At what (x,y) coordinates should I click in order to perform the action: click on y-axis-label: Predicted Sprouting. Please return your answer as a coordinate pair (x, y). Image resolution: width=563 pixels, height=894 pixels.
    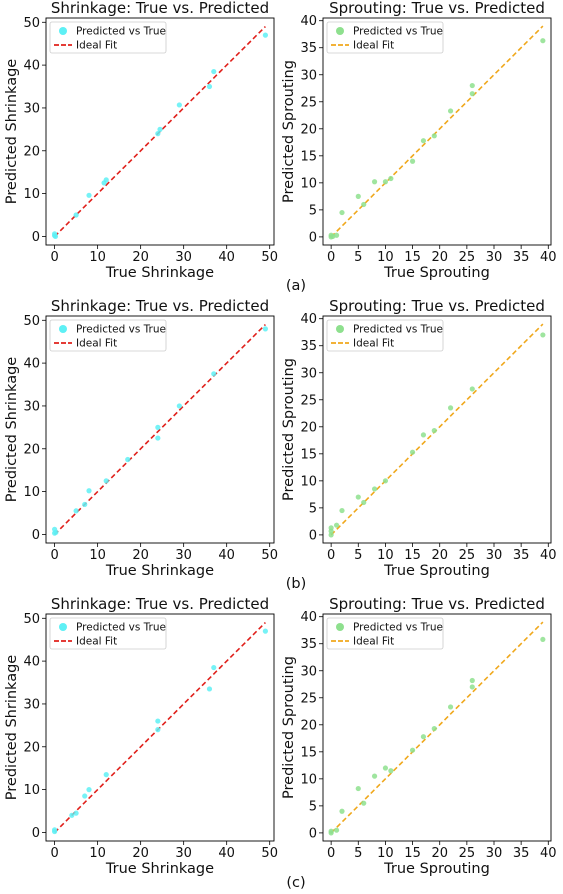
    Looking at the image, I should click on (289, 131).